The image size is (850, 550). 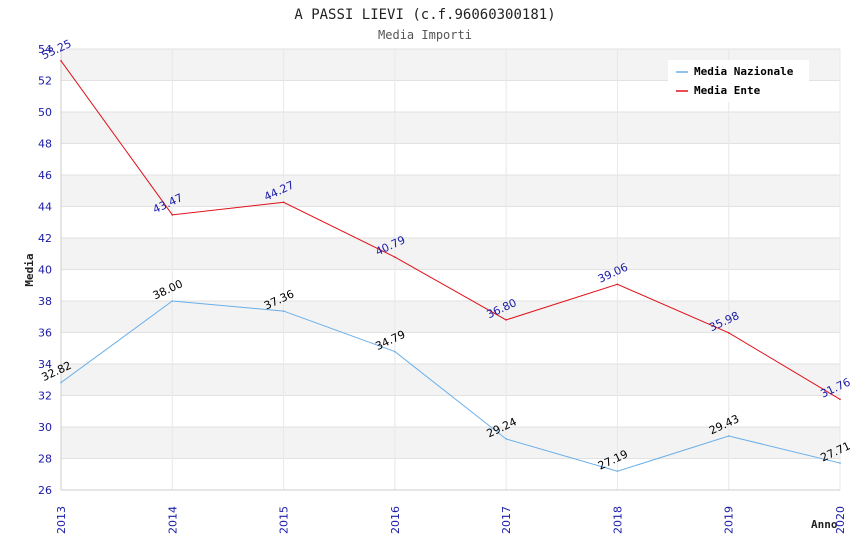 I want to click on legend: Media Nazionale Media Ente, so click(x=738, y=81).